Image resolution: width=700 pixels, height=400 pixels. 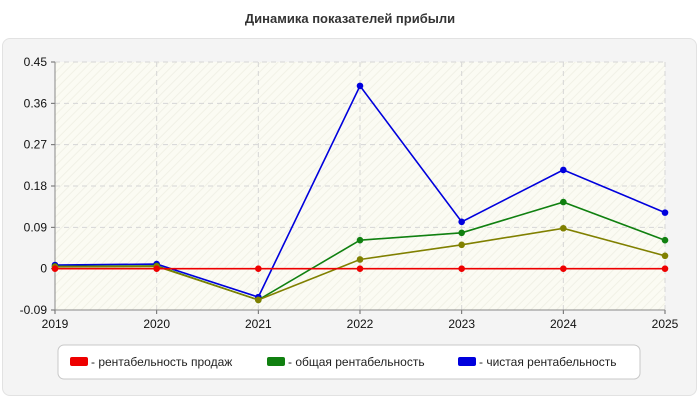 I want to click on legend-item-sales-label: - рентабельность продаж, so click(x=161, y=362).